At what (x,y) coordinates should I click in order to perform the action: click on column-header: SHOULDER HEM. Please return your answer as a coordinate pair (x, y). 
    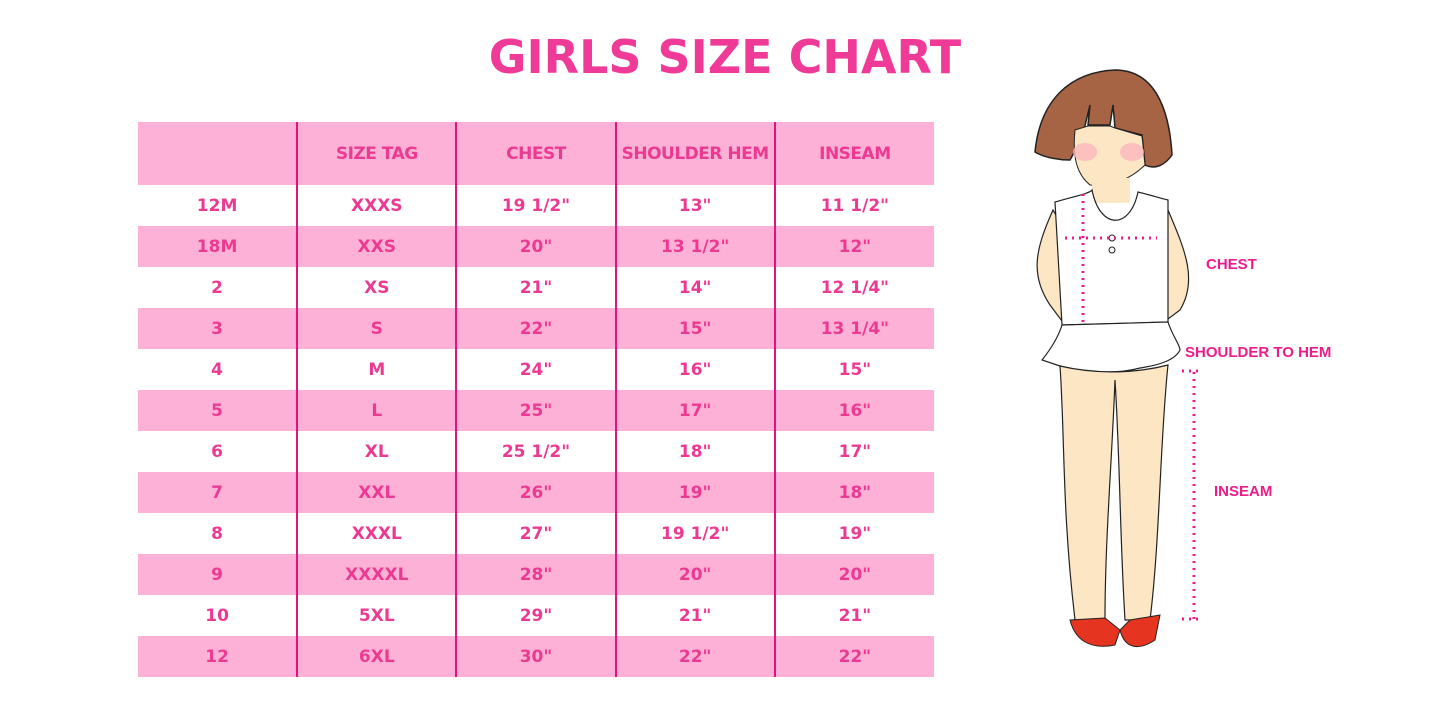
    Looking at the image, I should click on (694, 153).